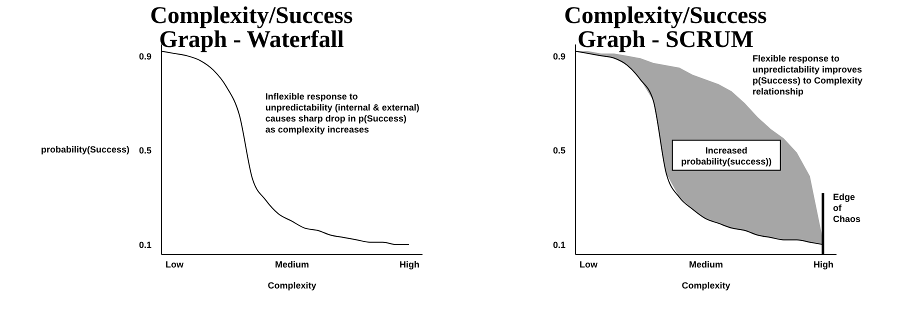 The image size is (923, 320). What do you see at coordinates (251, 28) in the screenshot?
I see `chart-title: Complexity/Success Graph - Waterfall` at bounding box center [251, 28].